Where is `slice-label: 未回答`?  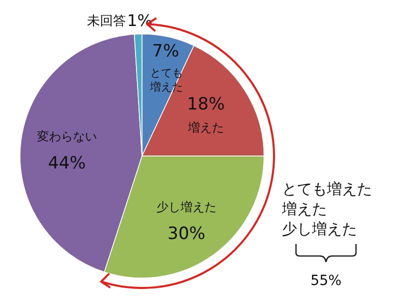
slice-label: 未回答 is located at coordinates (106, 22).